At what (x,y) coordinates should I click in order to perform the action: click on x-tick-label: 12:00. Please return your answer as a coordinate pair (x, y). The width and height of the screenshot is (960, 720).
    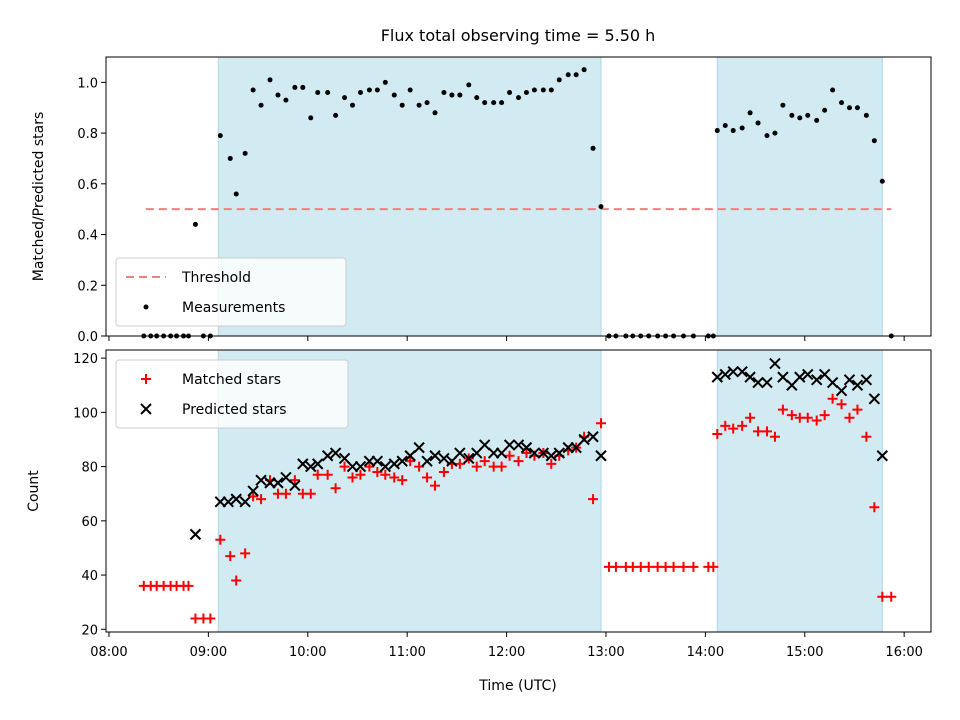
    Looking at the image, I should click on (506, 652).